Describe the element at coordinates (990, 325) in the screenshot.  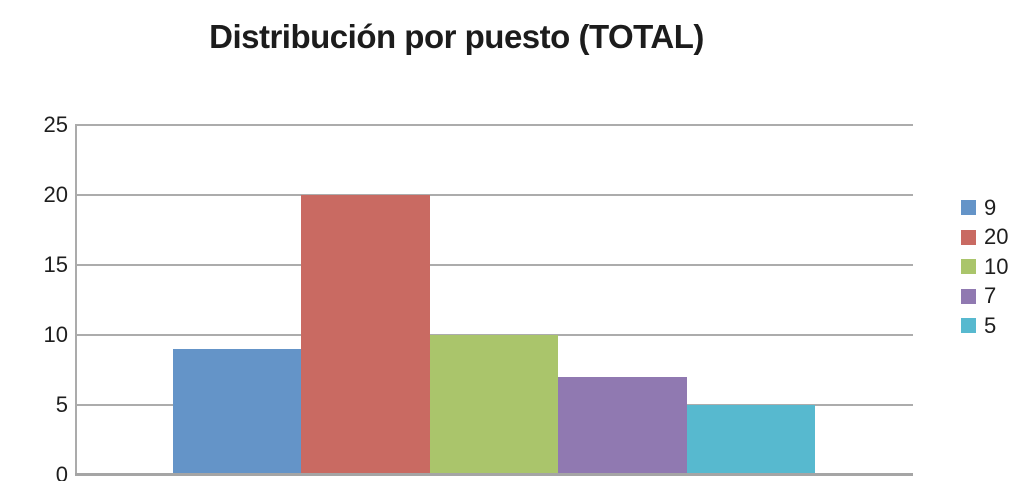
I see `legend-label: 5` at that location.